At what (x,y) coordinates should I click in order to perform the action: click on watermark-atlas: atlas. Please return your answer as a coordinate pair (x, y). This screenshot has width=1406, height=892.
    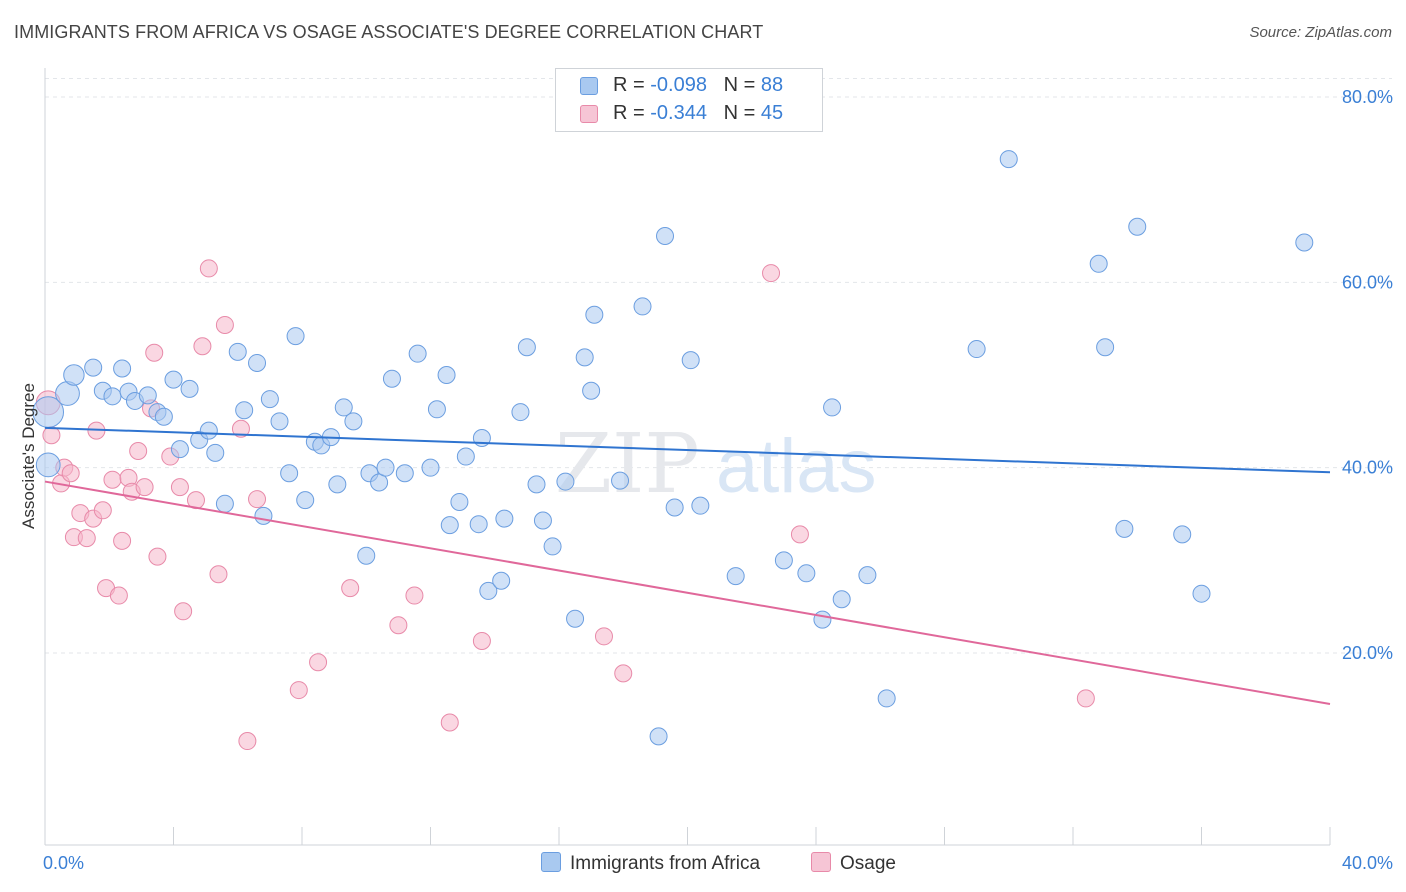
    Looking at the image, I should click on (796, 466).